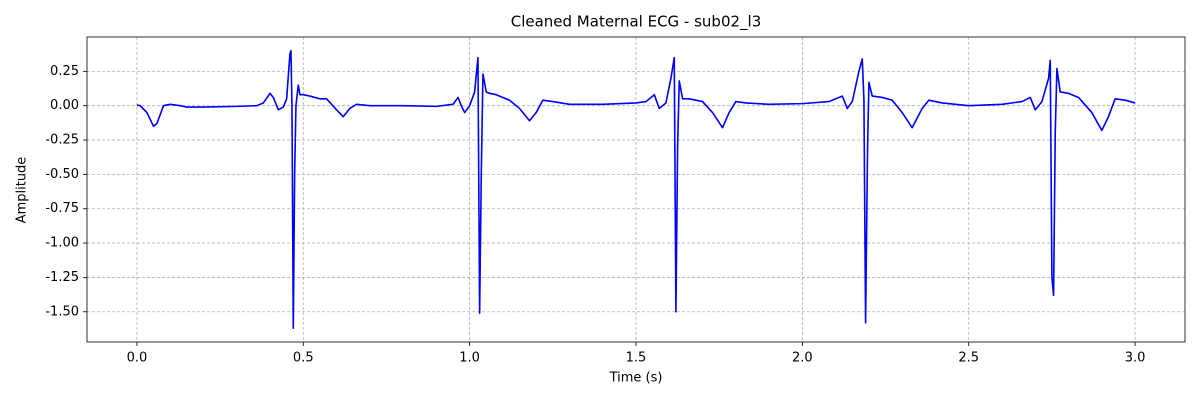  Describe the element at coordinates (469, 358) in the screenshot. I see `x-tick-label: 1.0` at that location.